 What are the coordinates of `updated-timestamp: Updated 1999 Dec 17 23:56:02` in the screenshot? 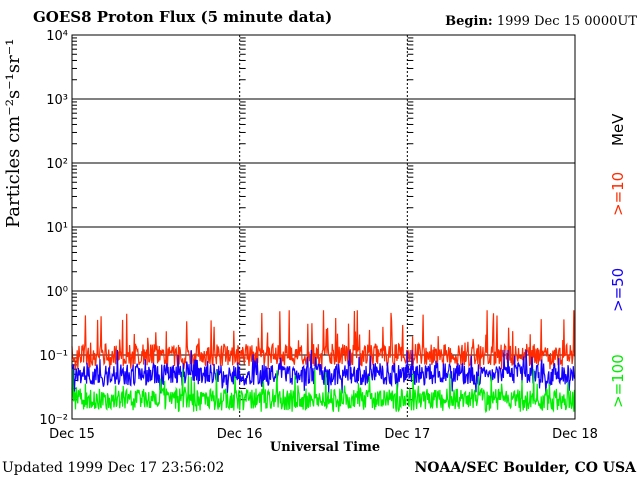 It's located at (113, 468).